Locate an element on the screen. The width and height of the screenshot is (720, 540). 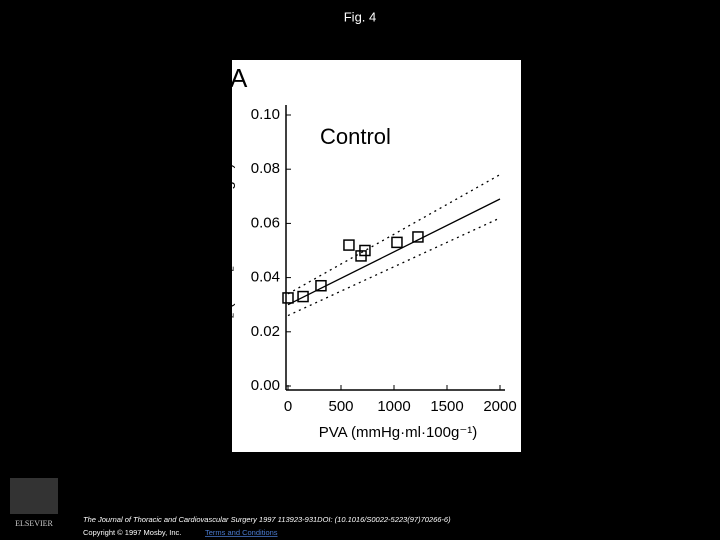
logo-tree is located at coordinates (34, 496).